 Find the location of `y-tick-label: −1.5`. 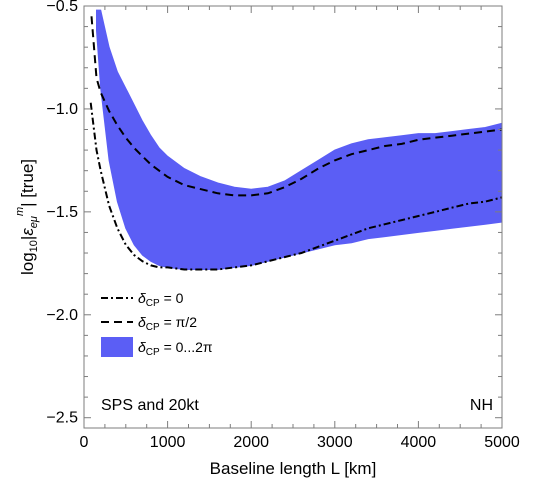

y-tick-label: −1.5 is located at coordinates (62, 212).